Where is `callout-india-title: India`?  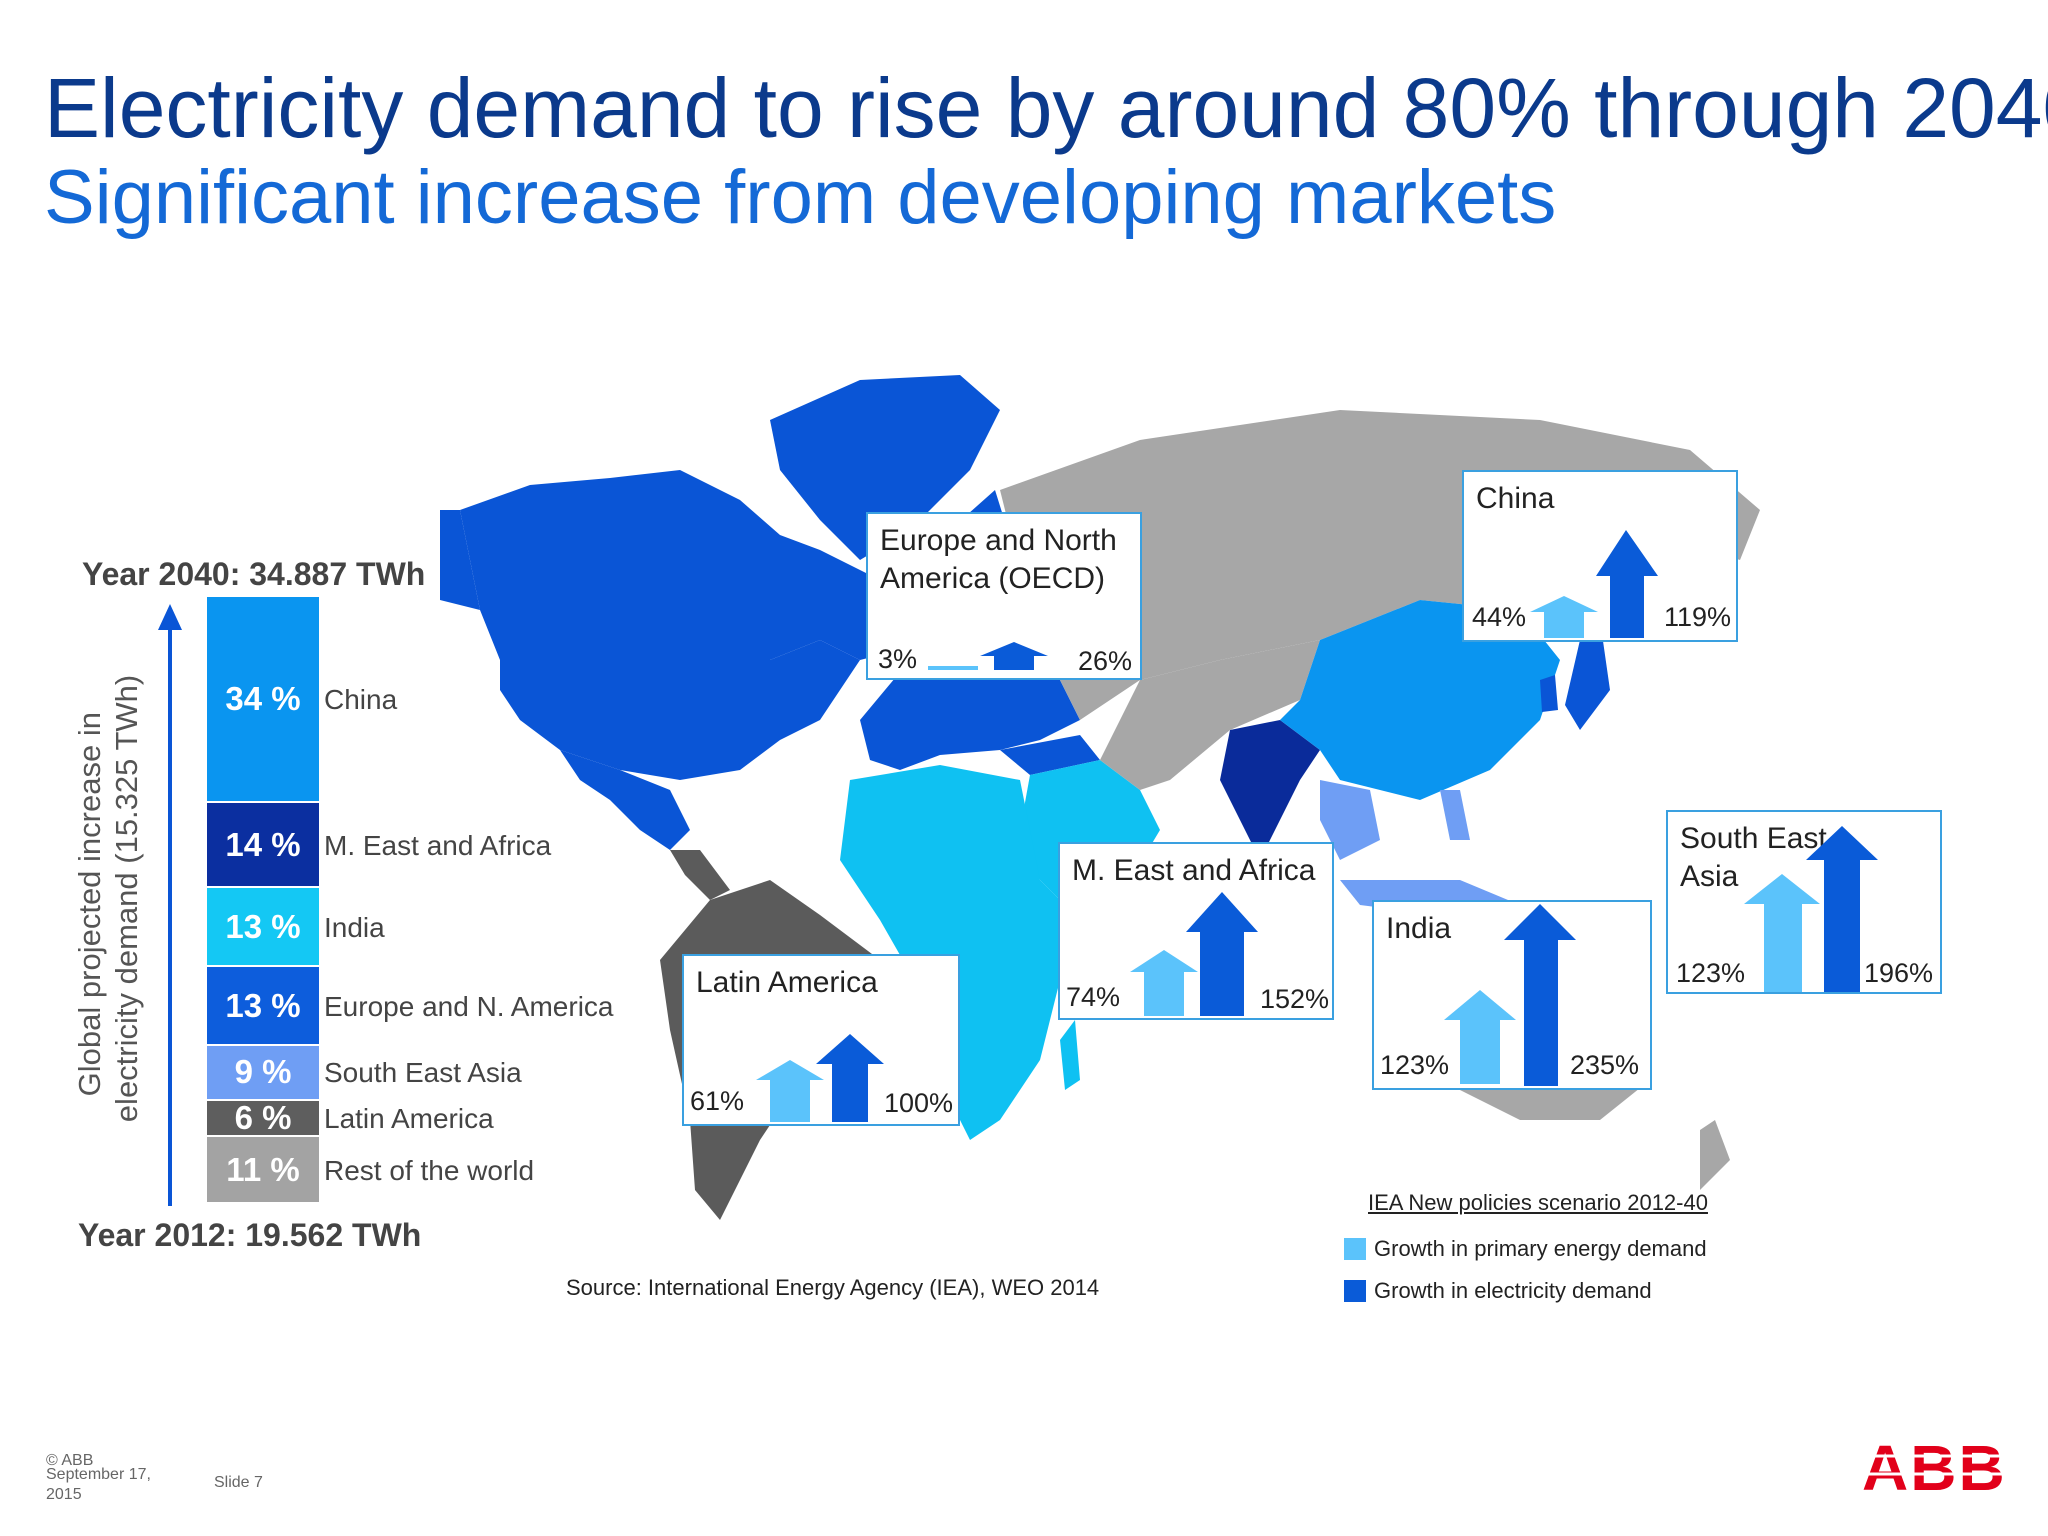 callout-india-title: India is located at coordinates (1419, 928).